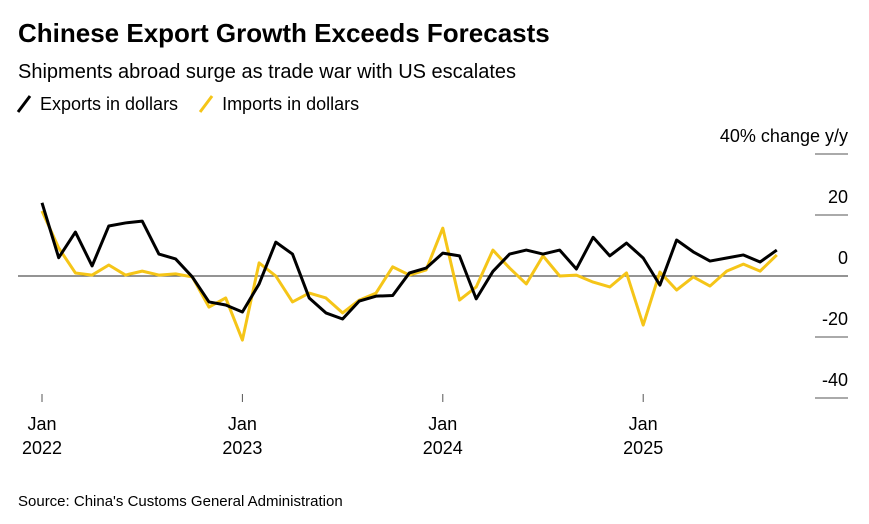  I want to click on legend-item: Exports in dollars, so click(97, 104).